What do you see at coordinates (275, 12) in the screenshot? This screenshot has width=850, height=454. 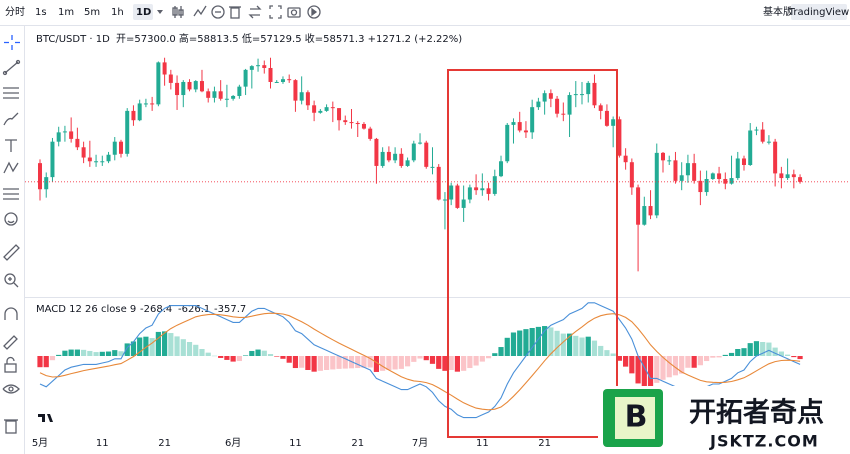 I see `fullscreen-icon` at bounding box center [275, 12].